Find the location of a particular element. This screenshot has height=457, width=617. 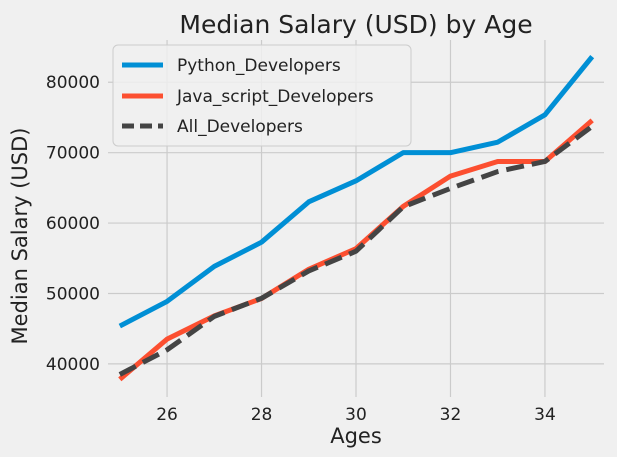

x-tick-label: 28 is located at coordinates (262, 415).